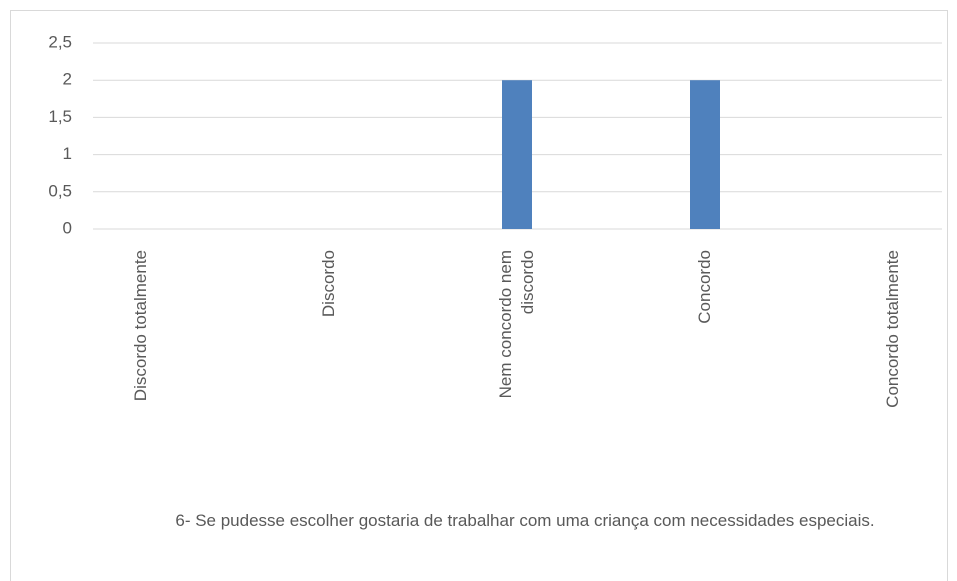 The width and height of the screenshot is (957, 581). I want to click on y-tick-label: 1,5, so click(60, 116).